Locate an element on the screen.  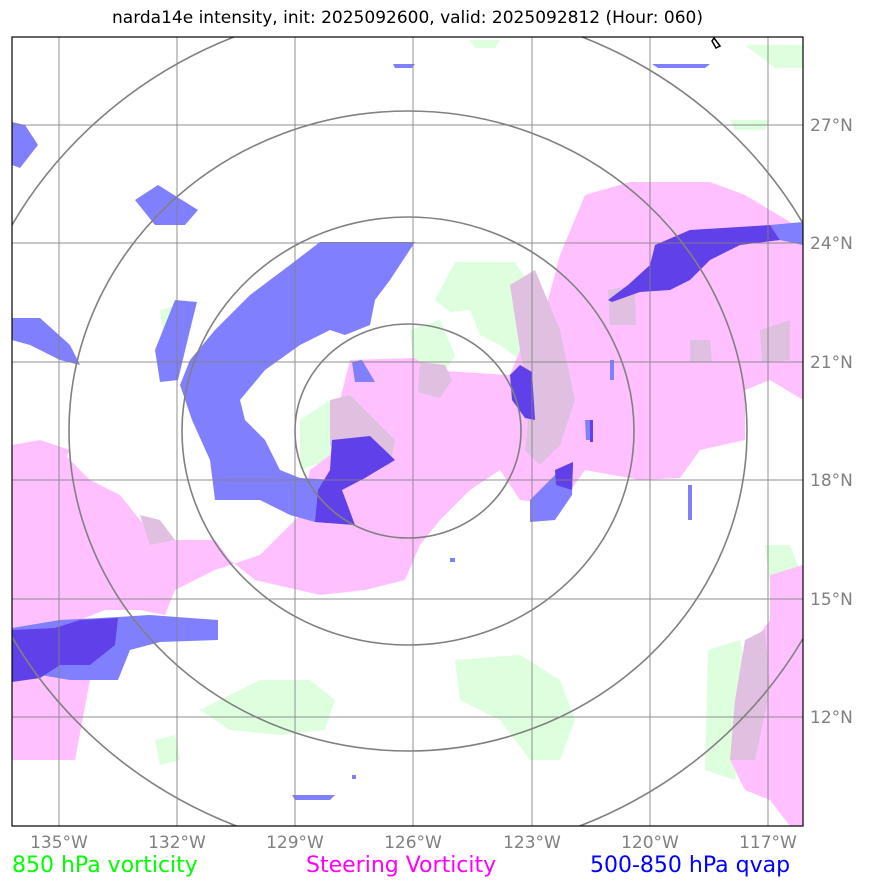
lon-label: 132°W is located at coordinates (177, 843).